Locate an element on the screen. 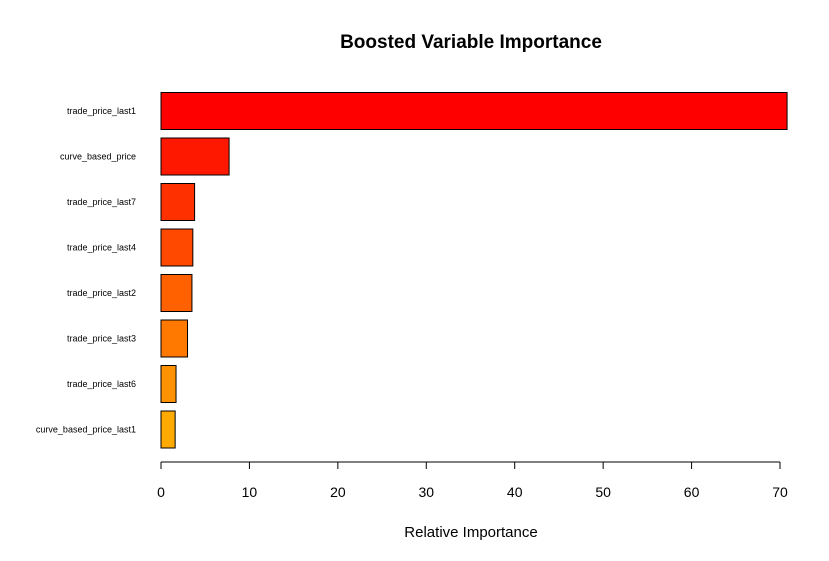 The width and height of the screenshot is (829, 561). bar-trade-price-last3 is located at coordinates (174, 338).